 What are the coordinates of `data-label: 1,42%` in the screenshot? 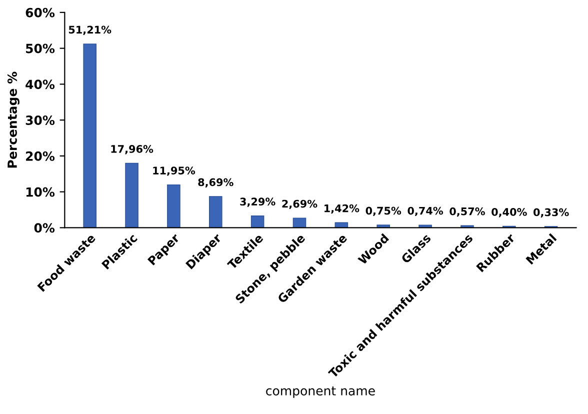 It's located at (342, 209).